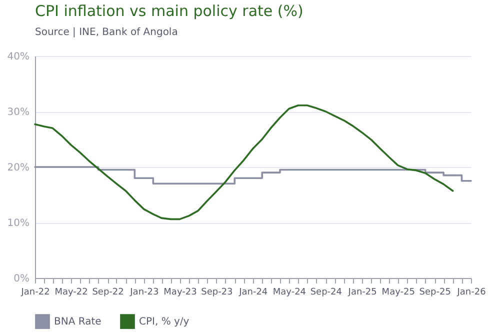 The height and width of the screenshot is (333, 500). What do you see at coordinates (326, 293) in the screenshot?
I see `x-tick-label: Sep-24` at bounding box center [326, 293].